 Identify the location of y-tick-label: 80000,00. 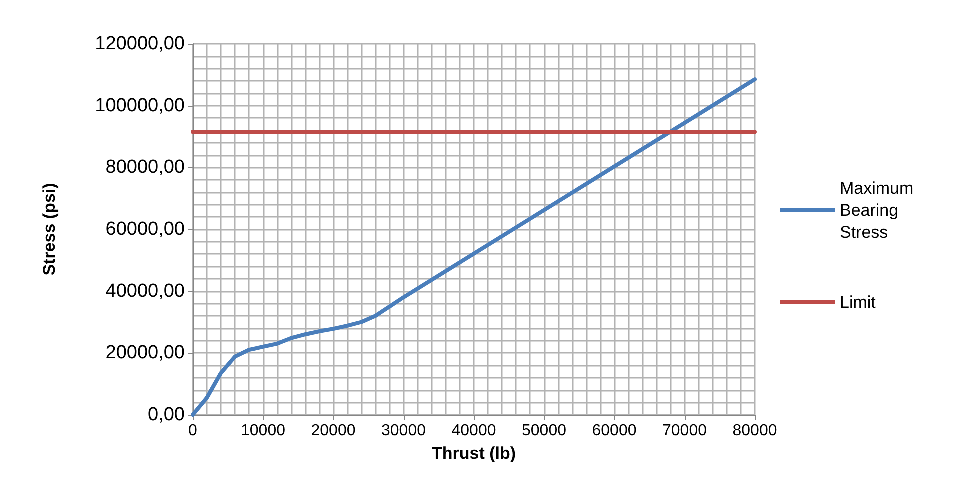
(145, 167).